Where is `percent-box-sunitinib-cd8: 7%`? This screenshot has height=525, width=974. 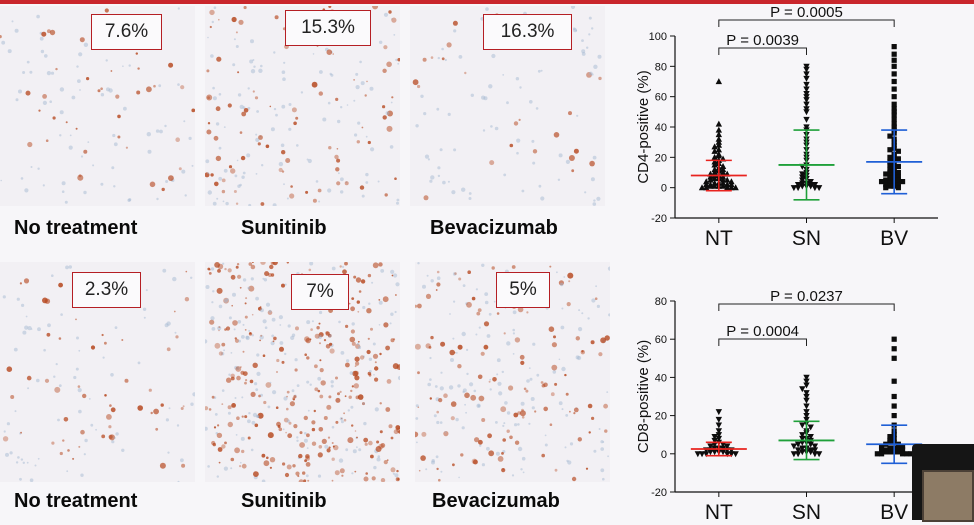 percent-box-sunitinib-cd8: 7% is located at coordinates (320, 292).